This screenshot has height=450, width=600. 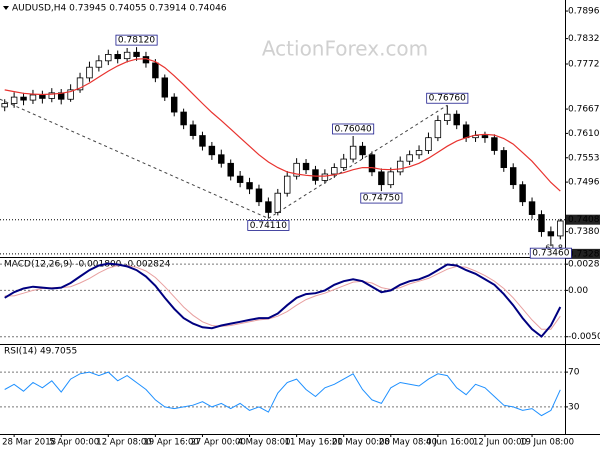 What do you see at coordinates (29, 443) in the screenshot?
I see `x-tick-label: 28 Mar 2018` at bounding box center [29, 443].